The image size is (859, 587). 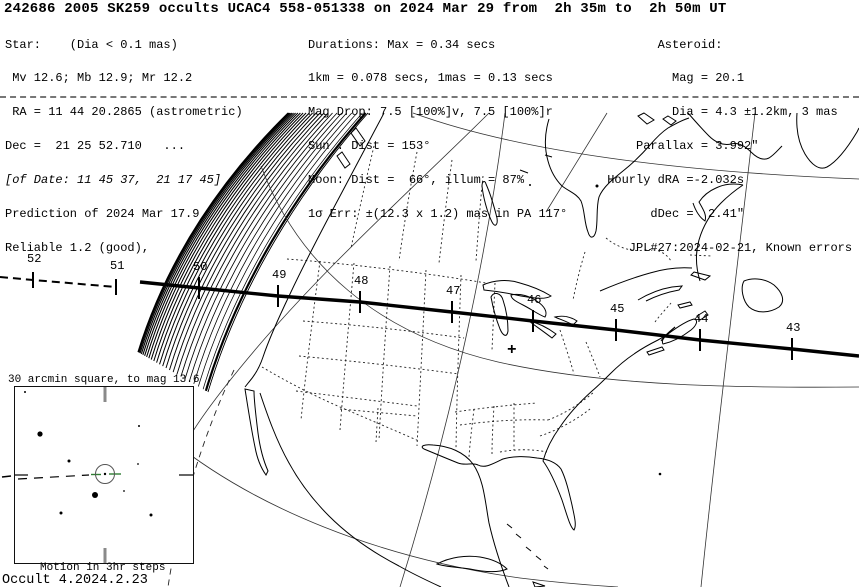 What do you see at coordinates (429, 97) in the screenshot?
I see `header-separator` at bounding box center [429, 97].